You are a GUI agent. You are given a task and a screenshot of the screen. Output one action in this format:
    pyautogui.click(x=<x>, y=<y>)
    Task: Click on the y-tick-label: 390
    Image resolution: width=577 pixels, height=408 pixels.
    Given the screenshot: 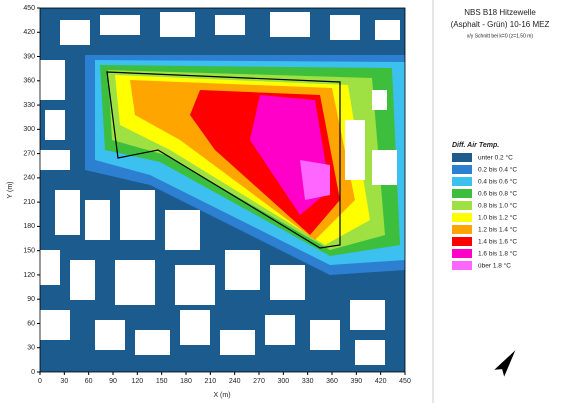 What is the action you would take?
    pyautogui.click(x=29, y=56)
    